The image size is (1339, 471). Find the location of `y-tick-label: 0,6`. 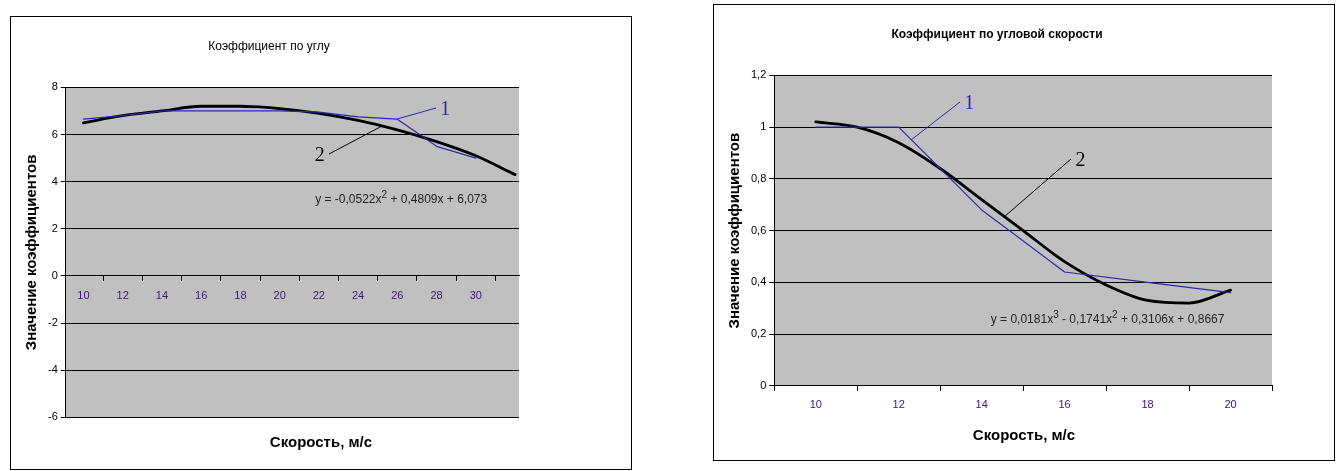

y-tick-label: 0,6 is located at coordinates (758, 229).